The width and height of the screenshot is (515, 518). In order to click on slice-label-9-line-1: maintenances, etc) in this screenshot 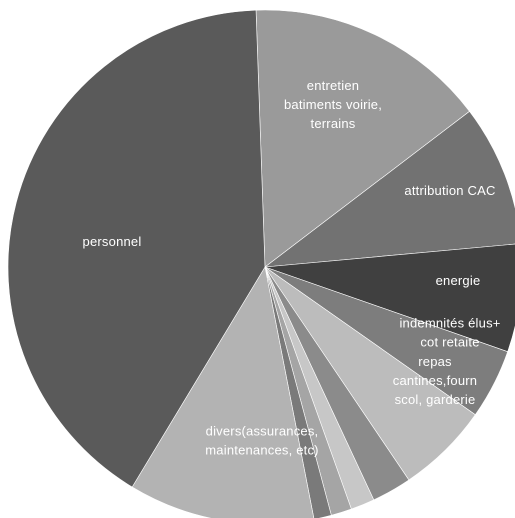, I will do `click(261, 450)`.